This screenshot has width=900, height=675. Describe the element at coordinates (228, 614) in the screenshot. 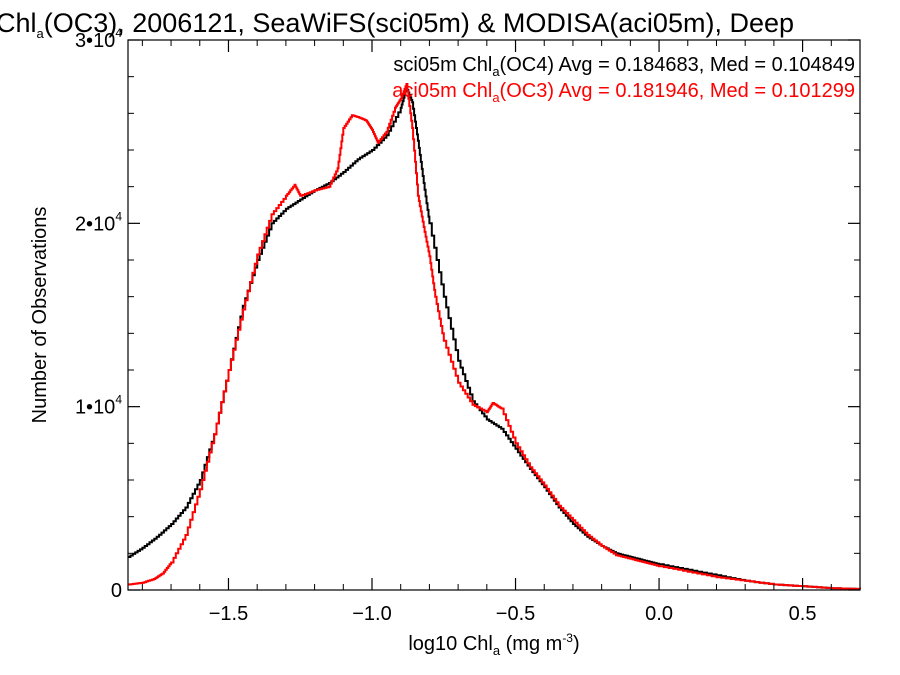

I see `x-tick-label: −1.5` at that location.